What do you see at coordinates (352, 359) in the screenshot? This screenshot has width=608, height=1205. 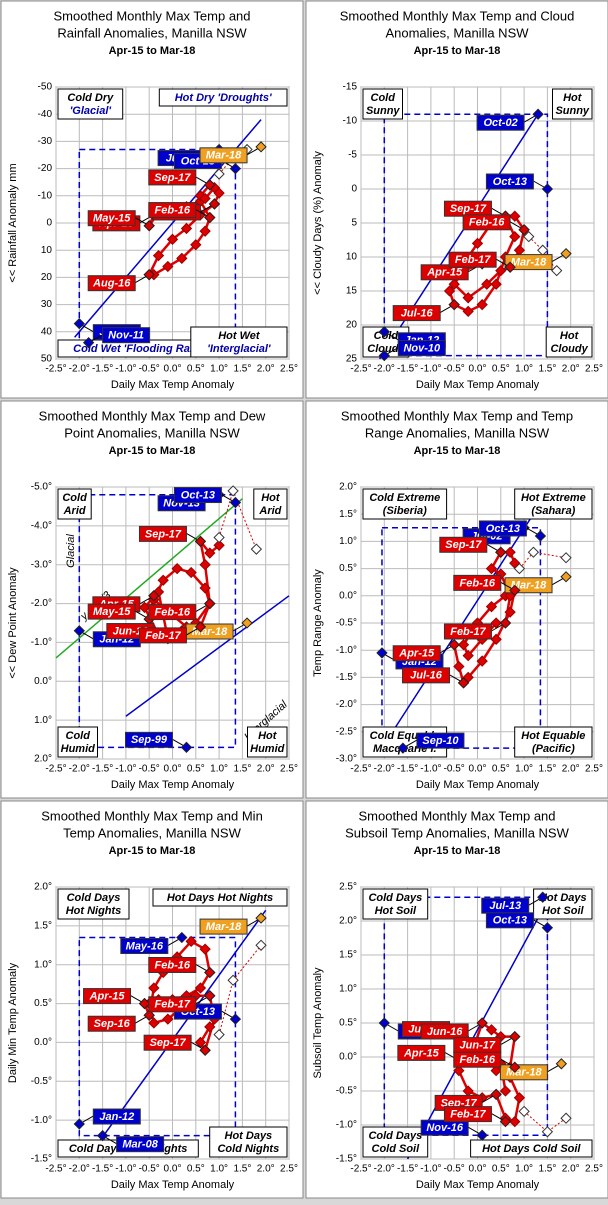 I see `y-tick-label: 25` at bounding box center [352, 359].